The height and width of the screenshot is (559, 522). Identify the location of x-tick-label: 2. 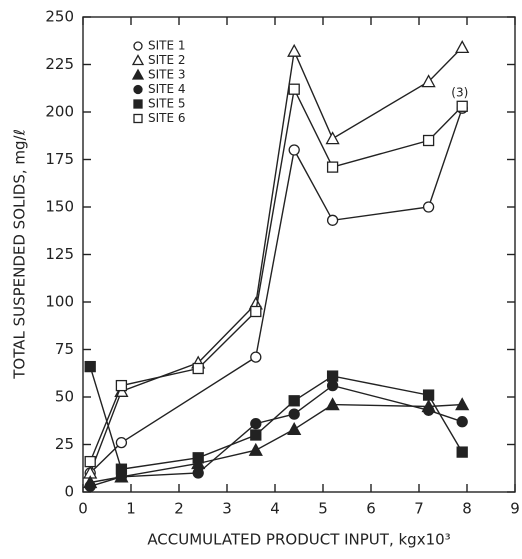
(179, 509).